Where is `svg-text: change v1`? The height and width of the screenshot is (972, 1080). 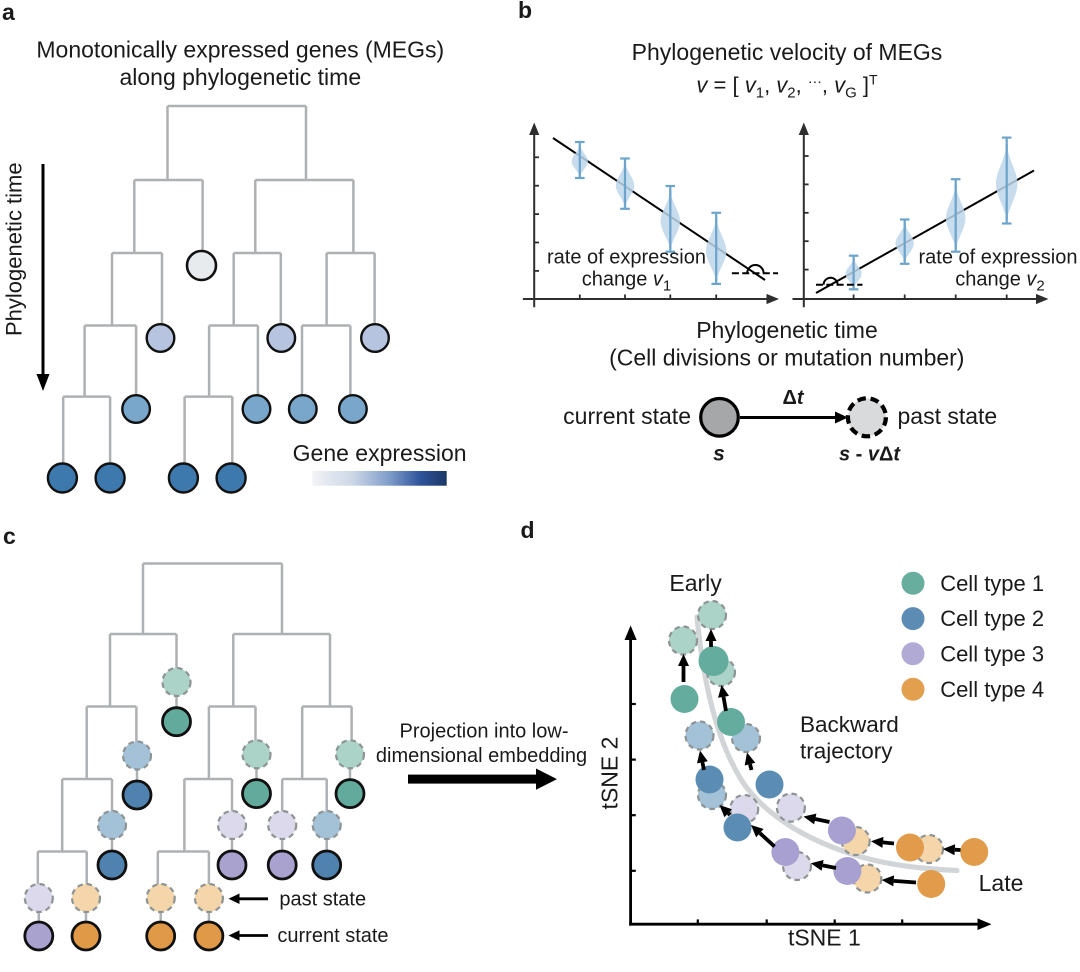 svg-text: change v1 is located at coordinates (627, 282).